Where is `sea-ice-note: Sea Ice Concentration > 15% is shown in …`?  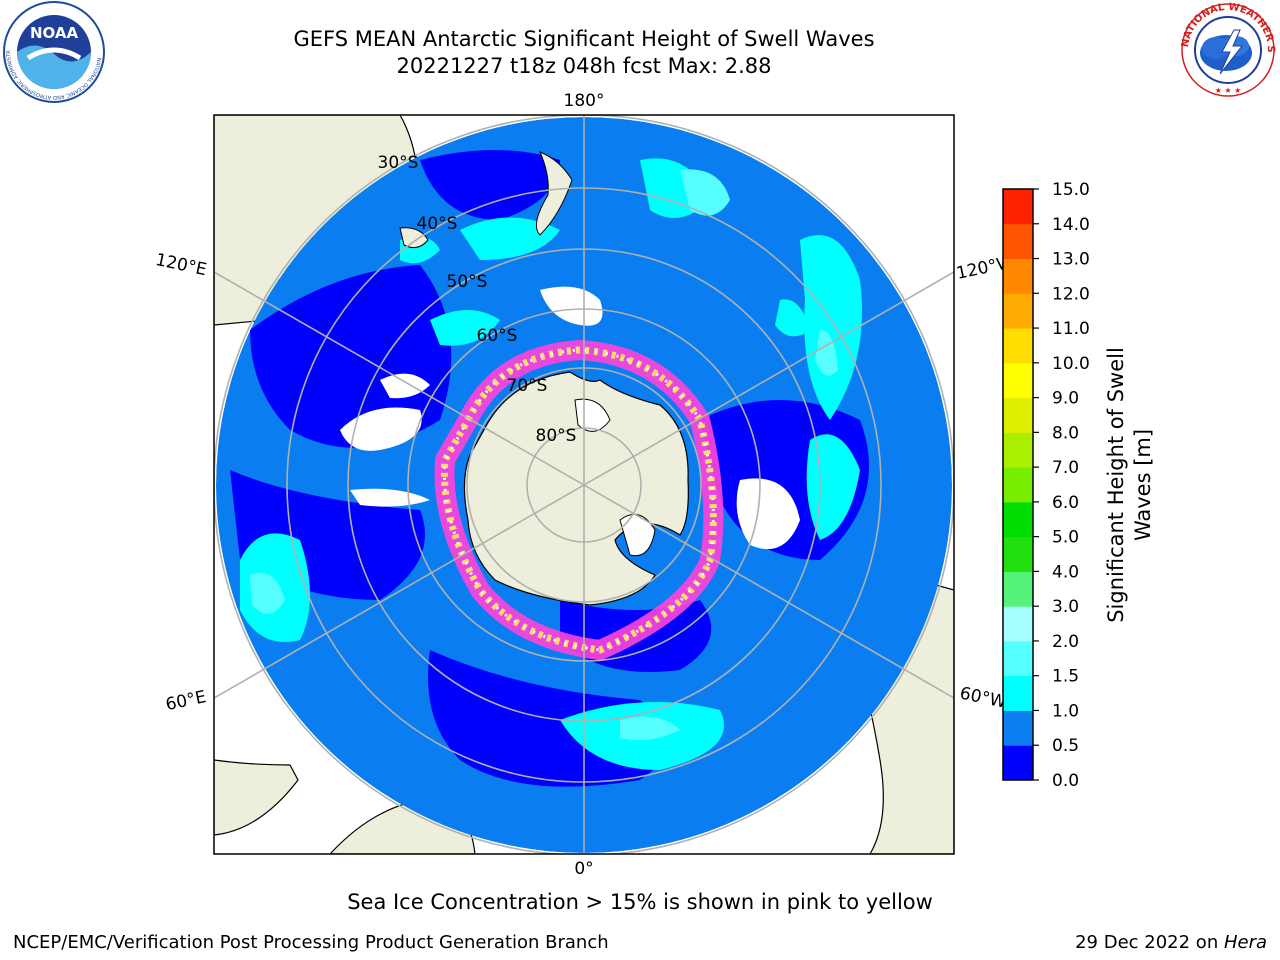 sea-ice-note: Sea Ice Concentration > 15% is shown in … is located at coordinates (640, 902).